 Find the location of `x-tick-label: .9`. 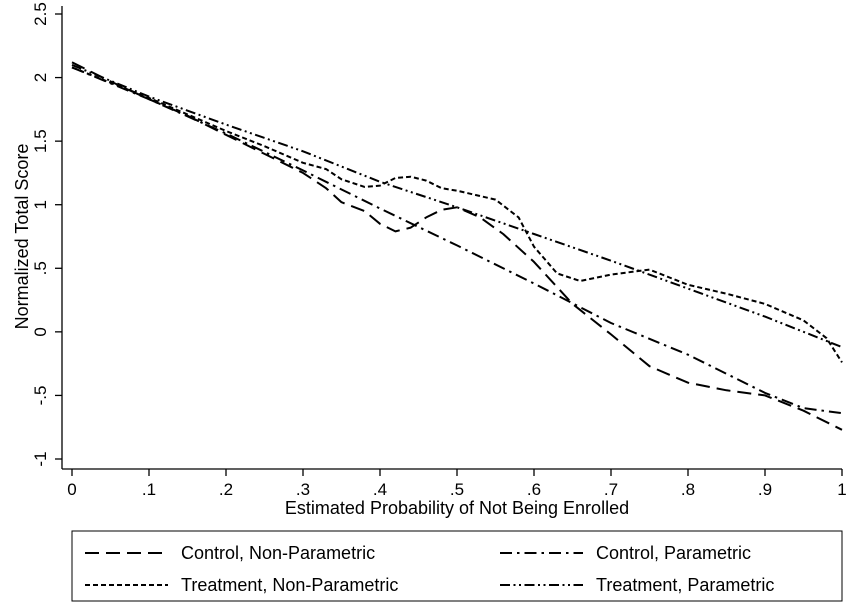

x-tick-label: .9 is located at coordinates (765, 489).